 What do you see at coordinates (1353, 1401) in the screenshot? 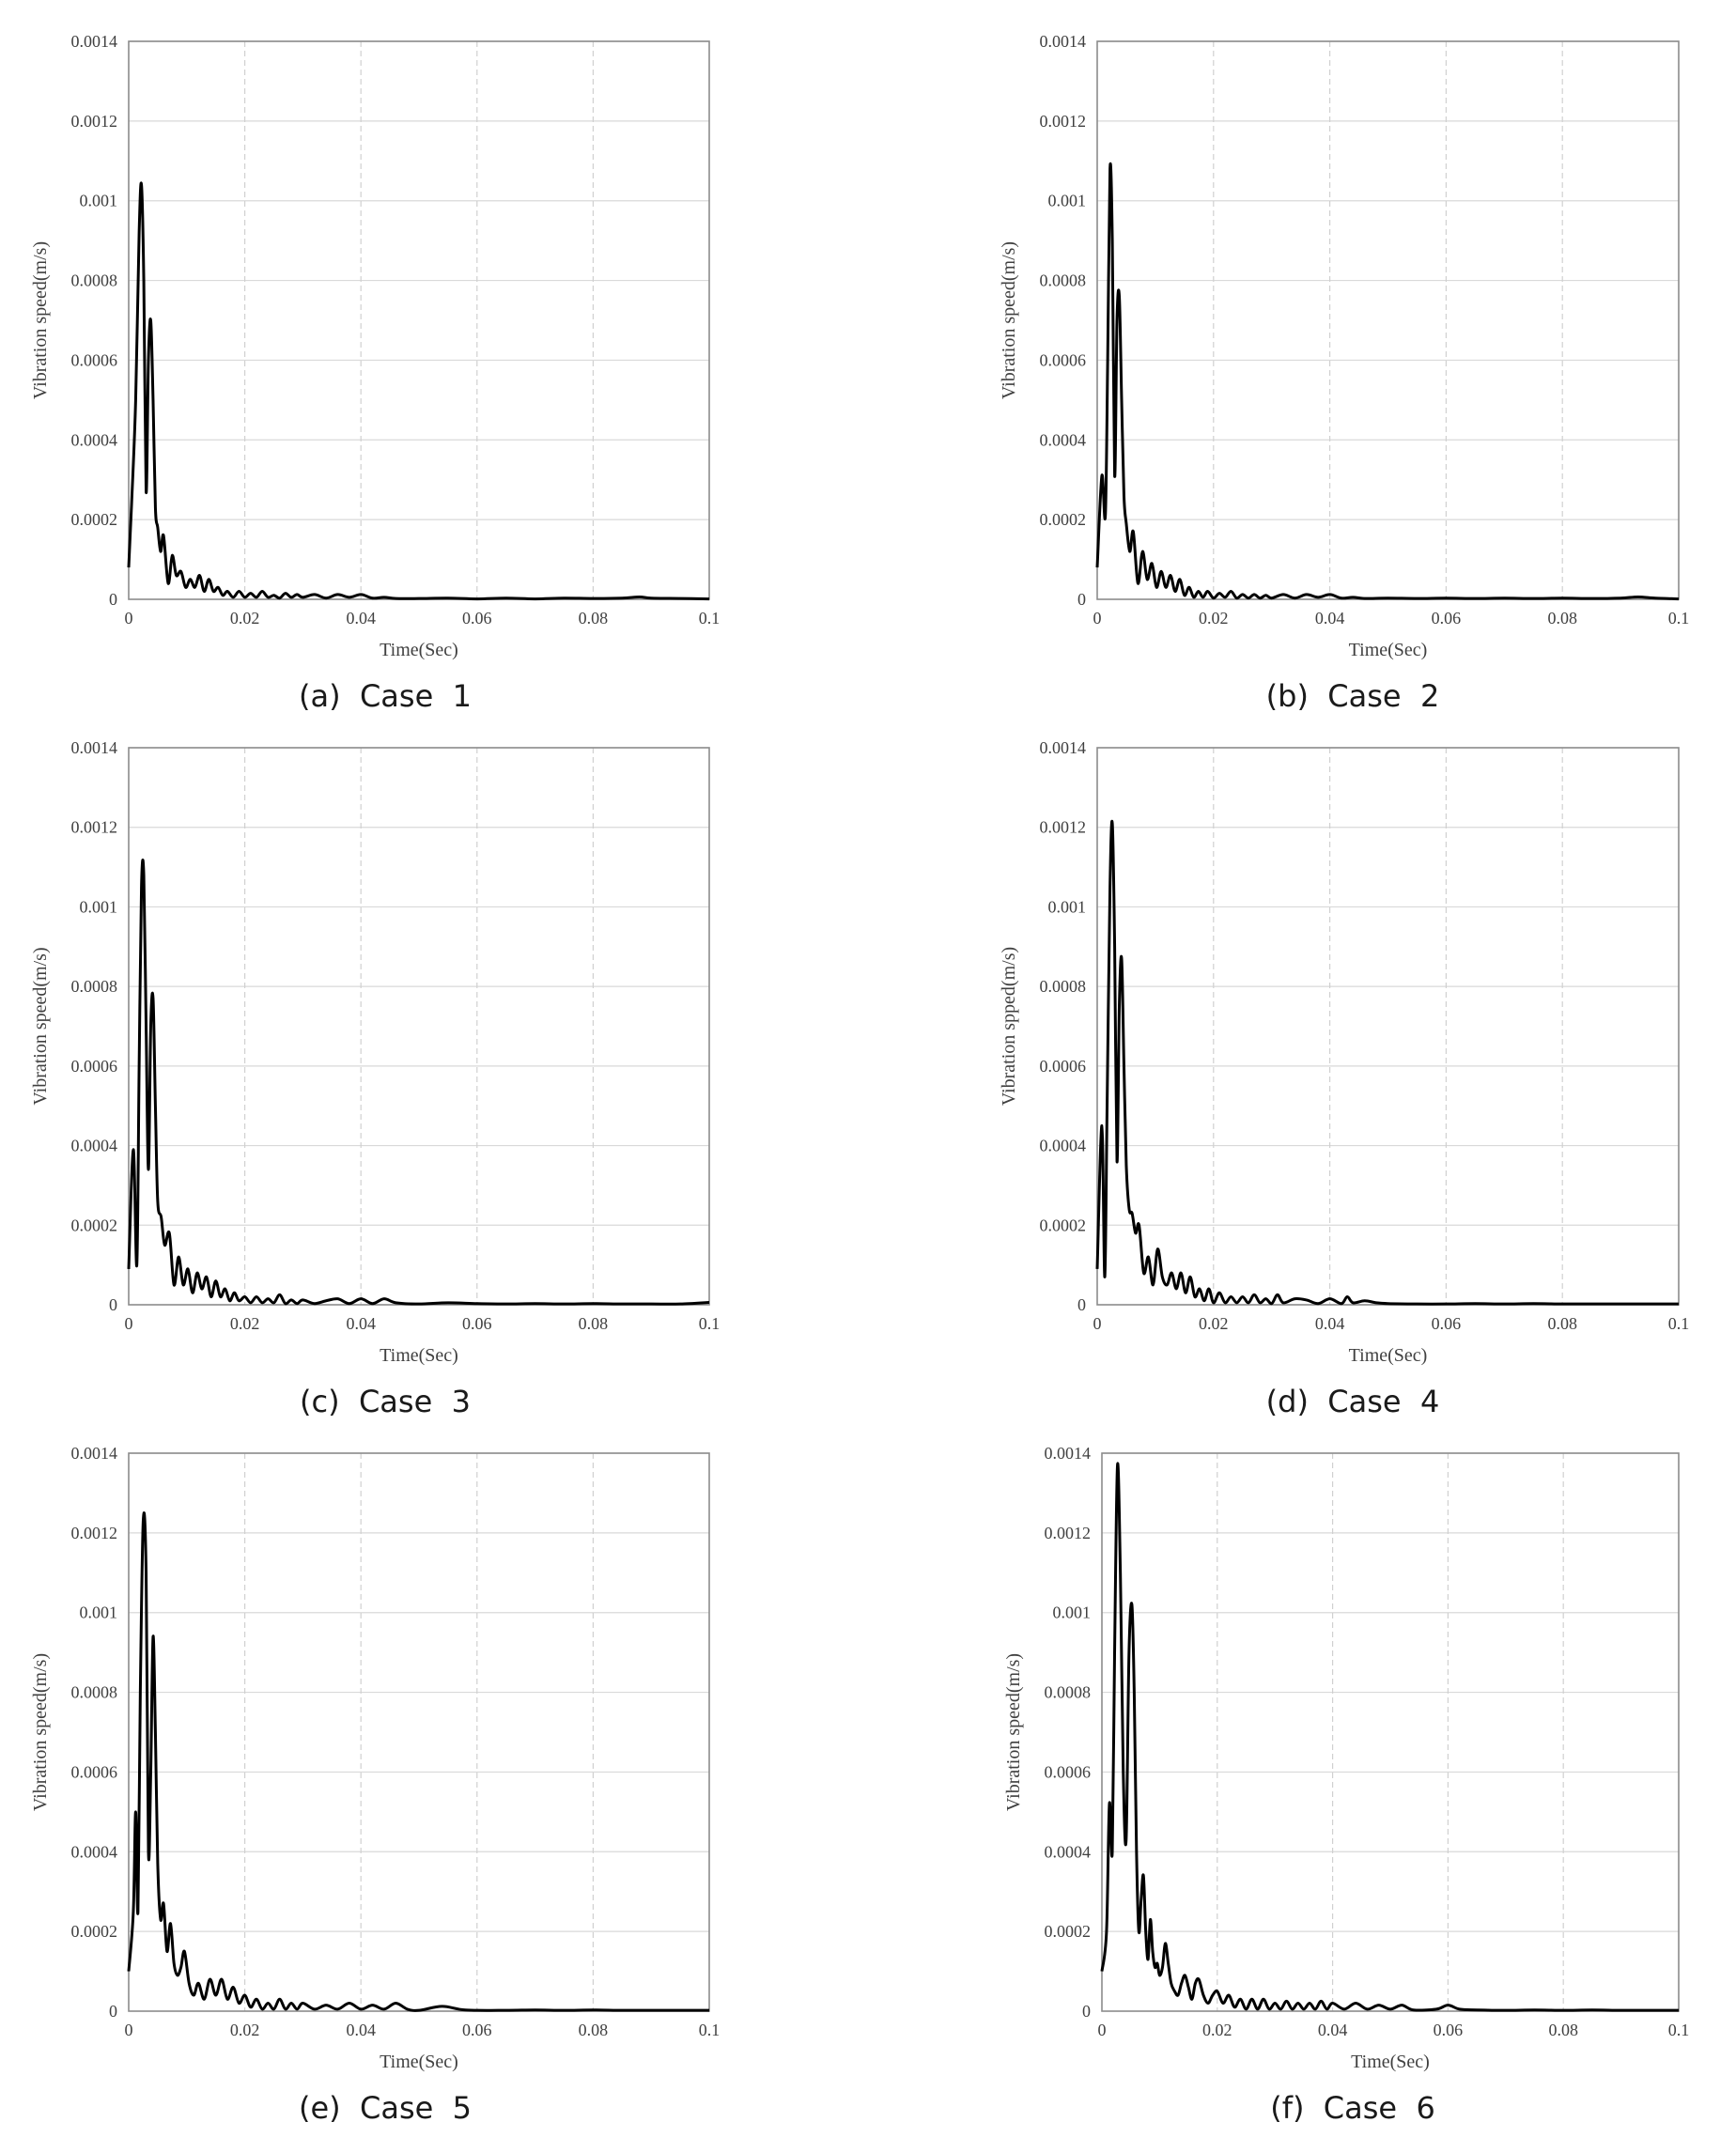
I see `figure-caption: (d) Case 4` at bounding box center [1353, 1401].